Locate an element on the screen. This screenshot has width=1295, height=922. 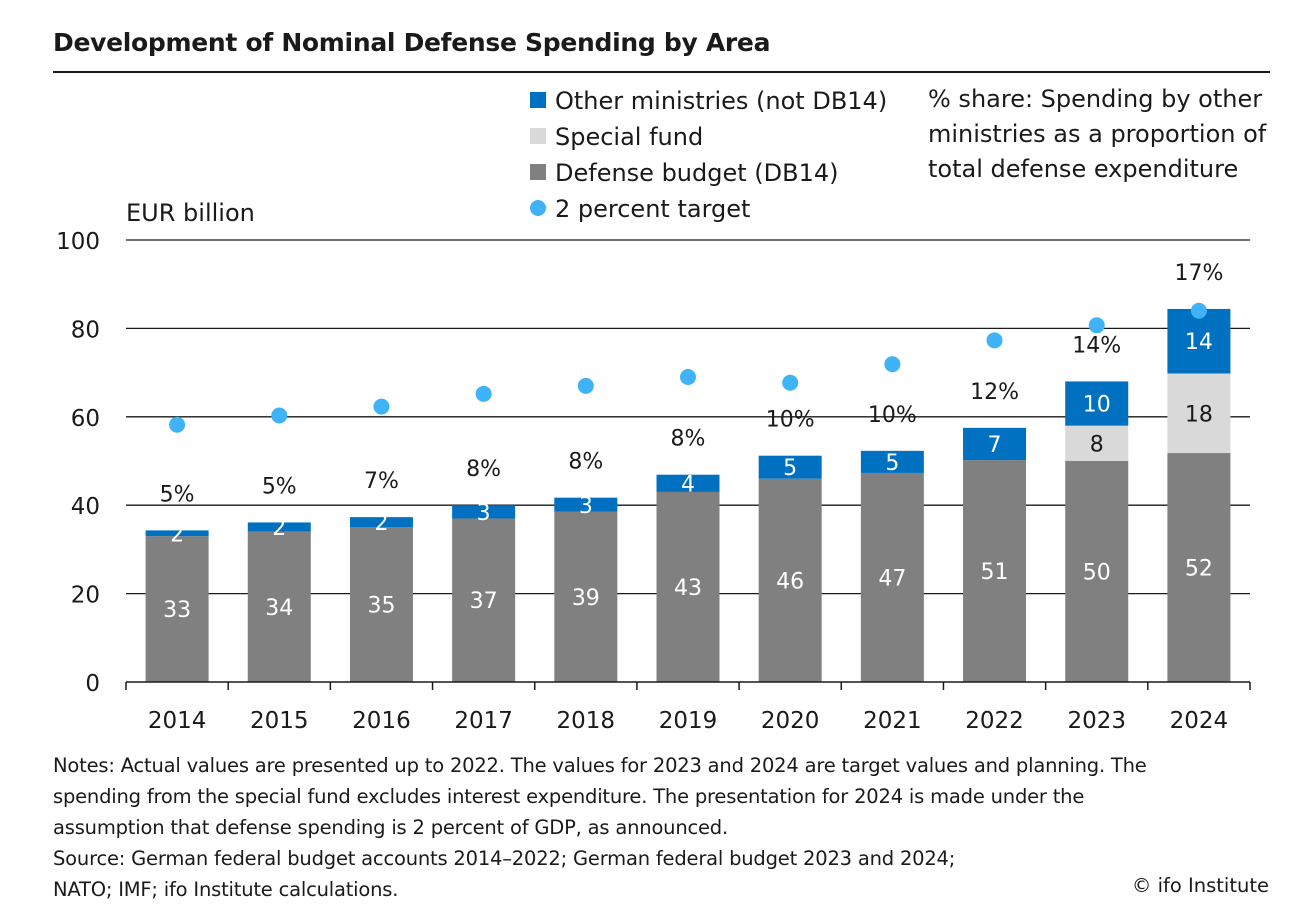
bar-value-label: 33 is located at coordinates (177, 610).